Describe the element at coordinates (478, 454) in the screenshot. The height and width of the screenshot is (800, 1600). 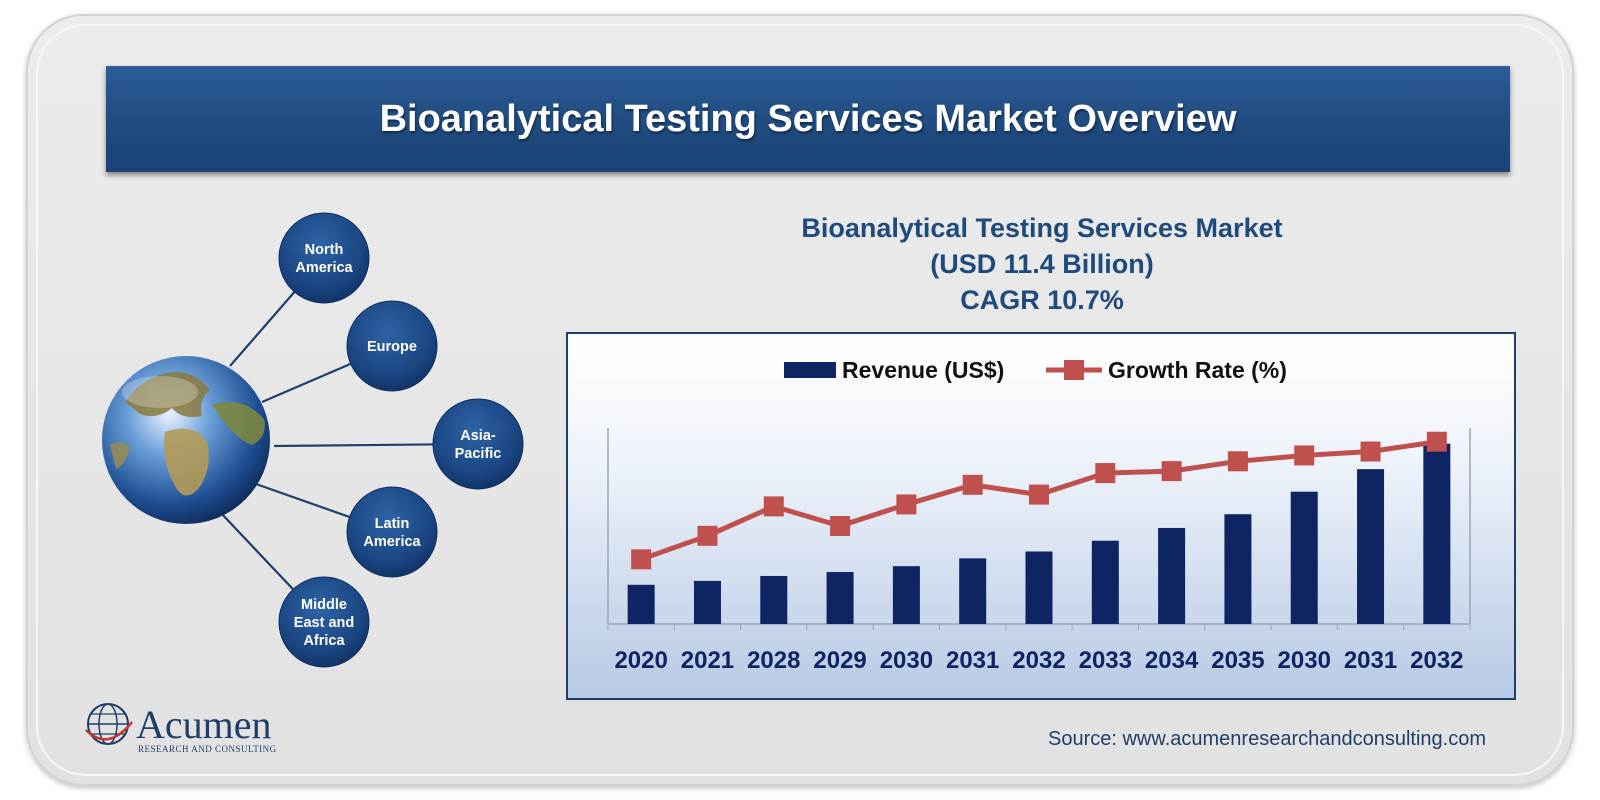
I see `region-label-line: Pacific` at that location.